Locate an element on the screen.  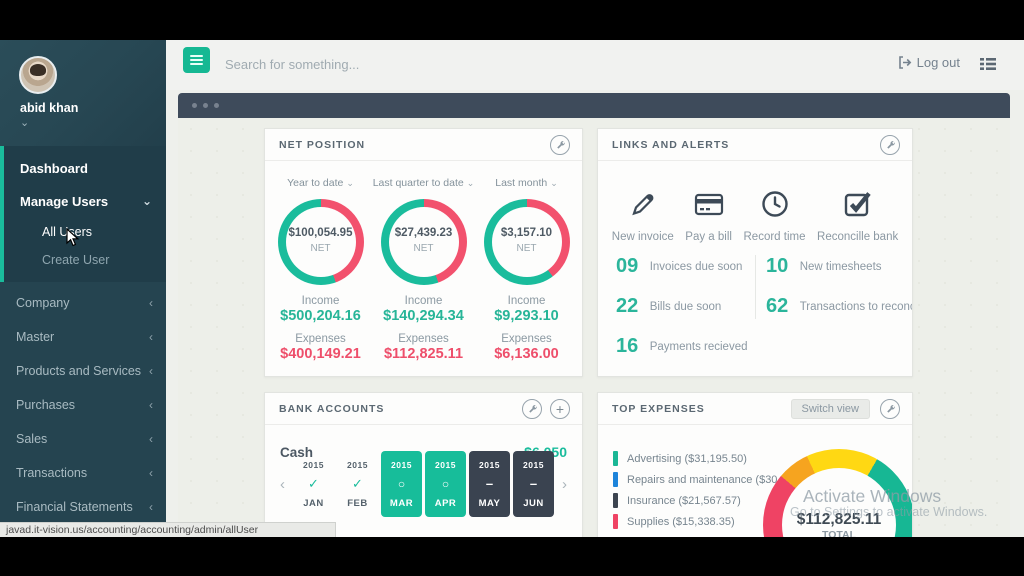
alert-count: 62 is located at coordinates (777, 306).